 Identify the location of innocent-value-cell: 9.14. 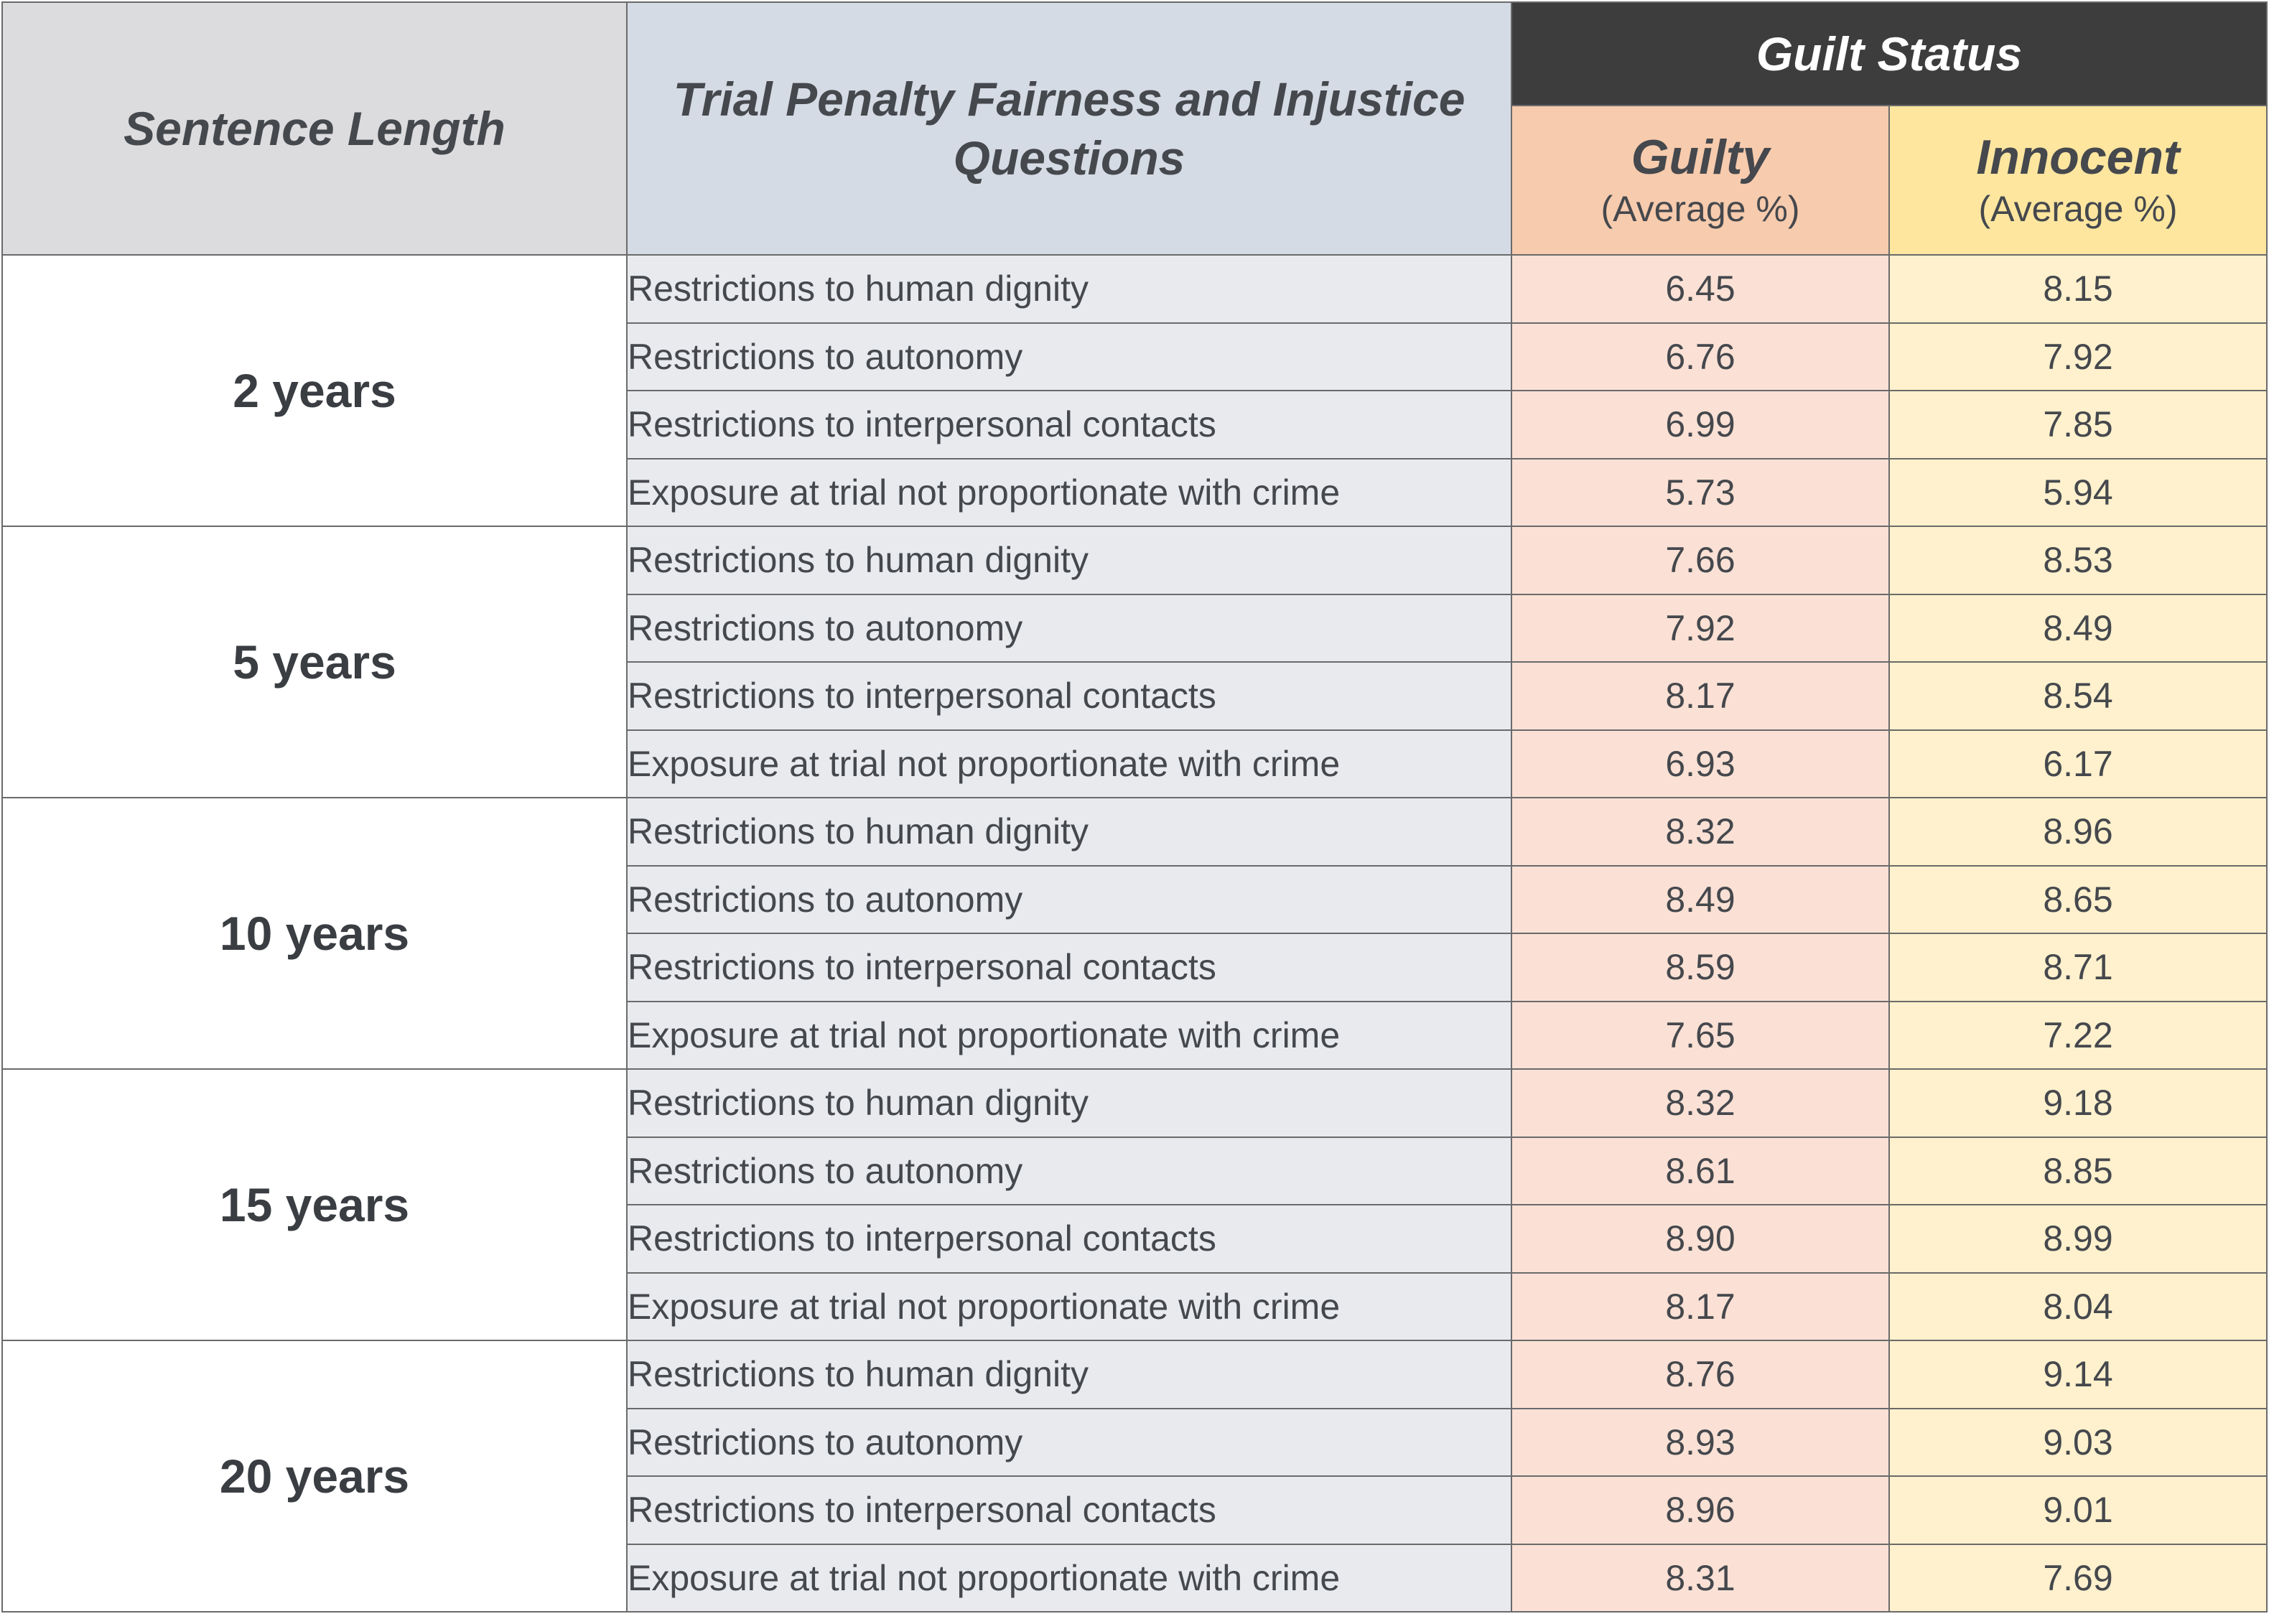
(2078, 1374).